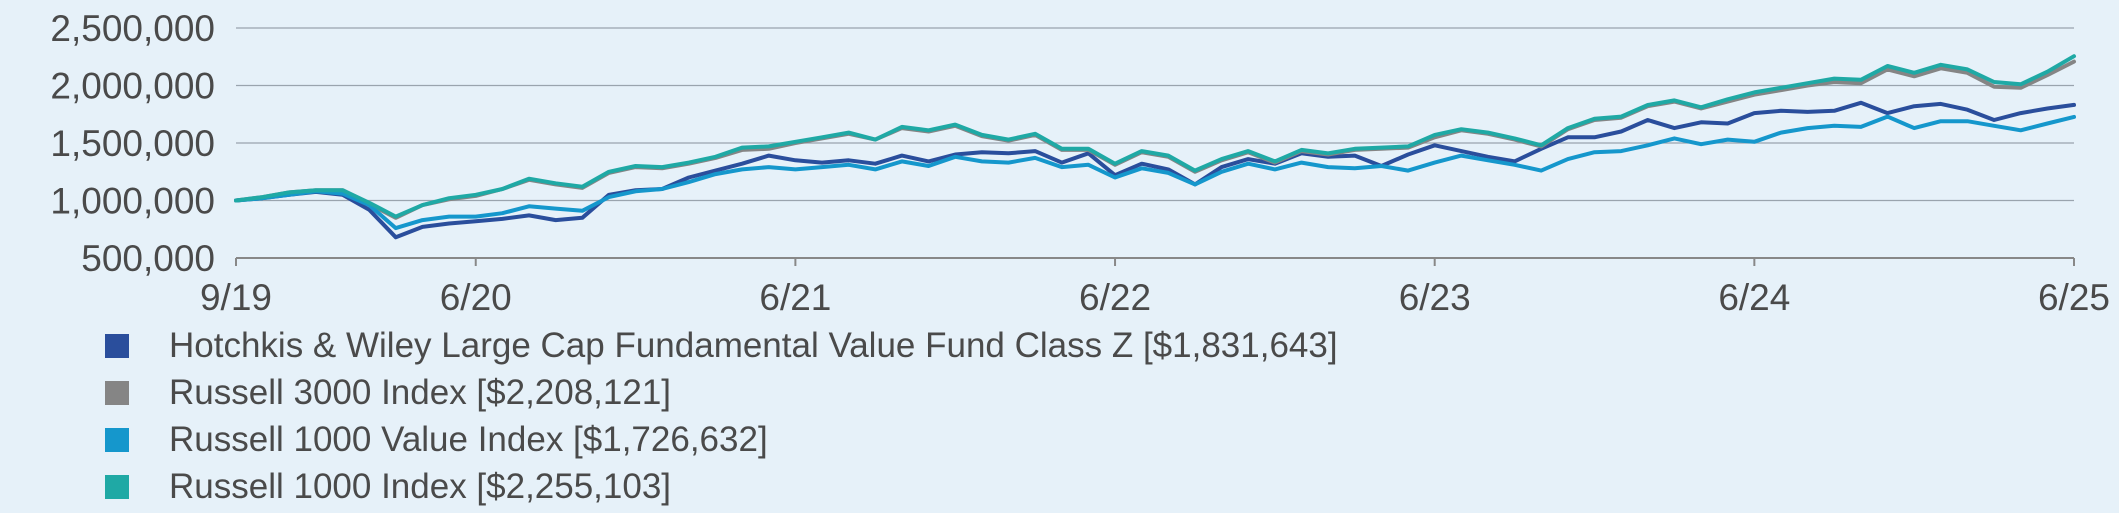  Describe the element at coordinates (1754, 297) in the screenshot. I see `x-tick-label: 6/24` at that location.